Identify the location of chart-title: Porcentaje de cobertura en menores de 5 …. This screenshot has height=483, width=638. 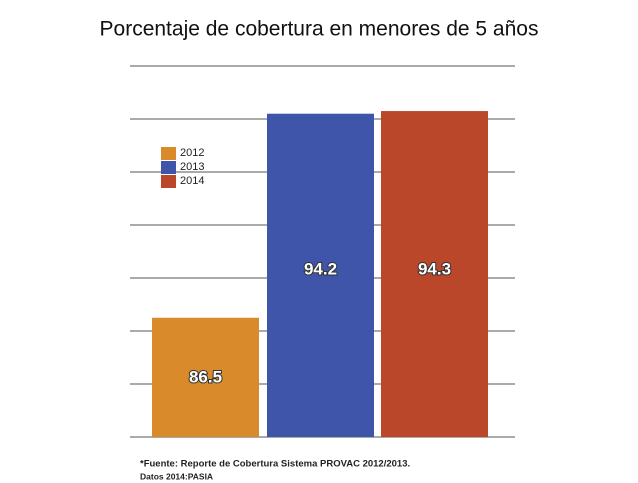
(319, 29).